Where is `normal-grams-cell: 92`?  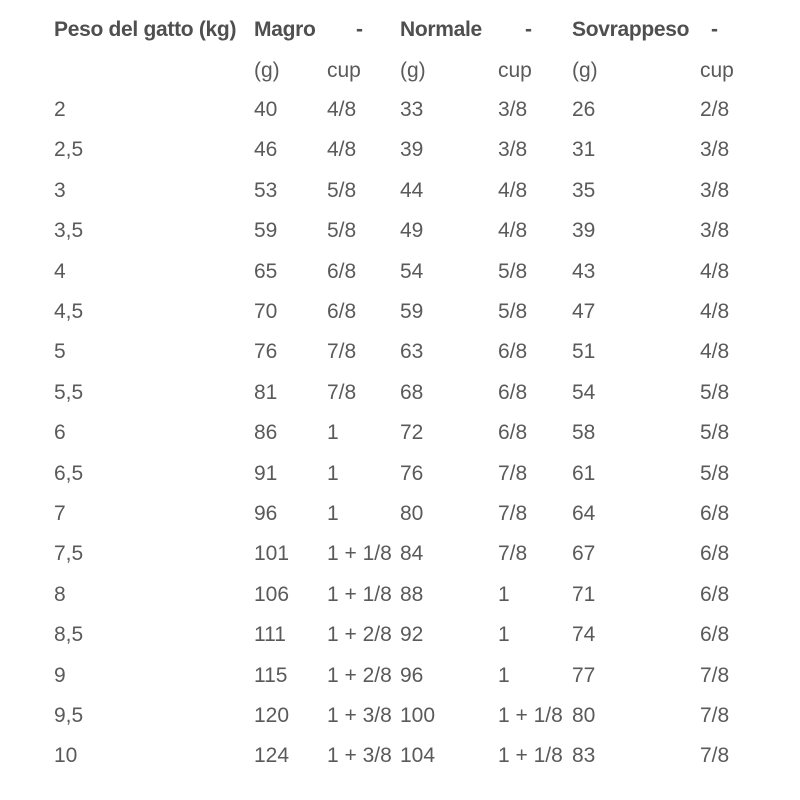
normal-grams-cell: 92 is located at coordinates (412, 635).